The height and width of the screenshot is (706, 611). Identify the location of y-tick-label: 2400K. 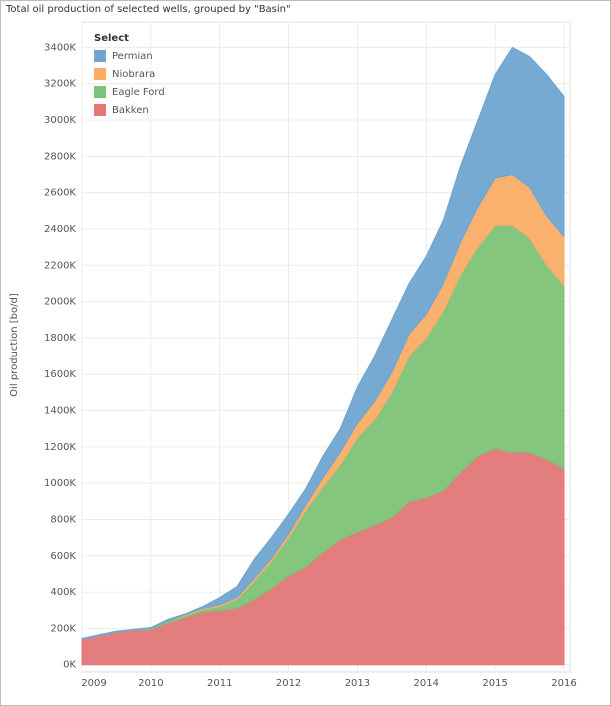
(60, 229).